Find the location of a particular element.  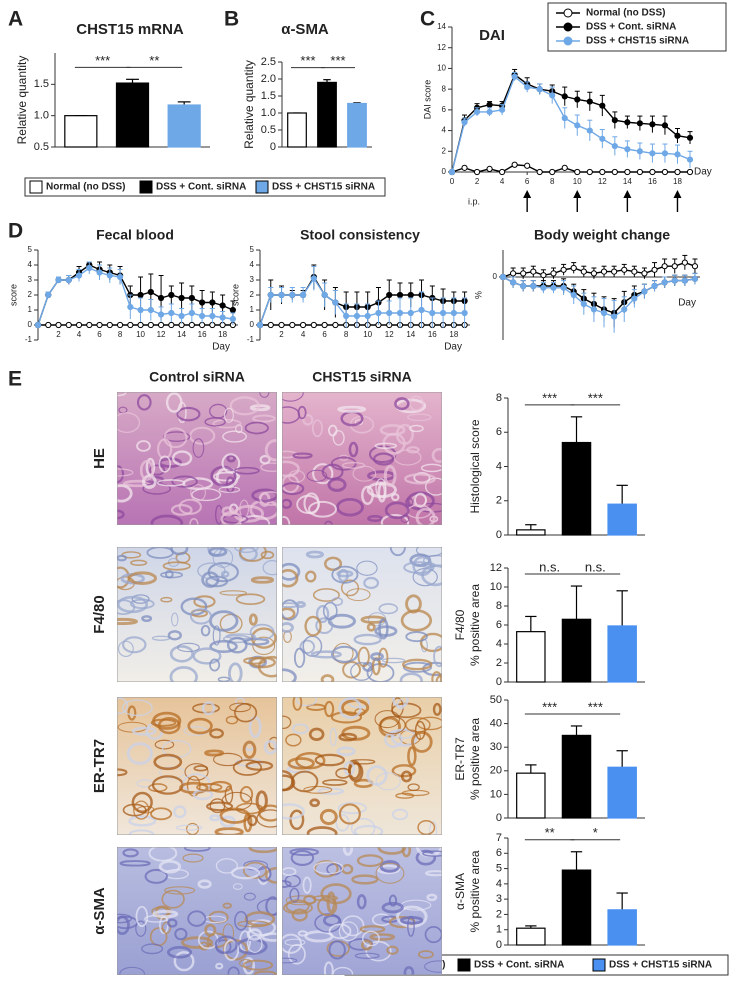

y-tick-label: 1.0 is located at coordinates (41, 116).